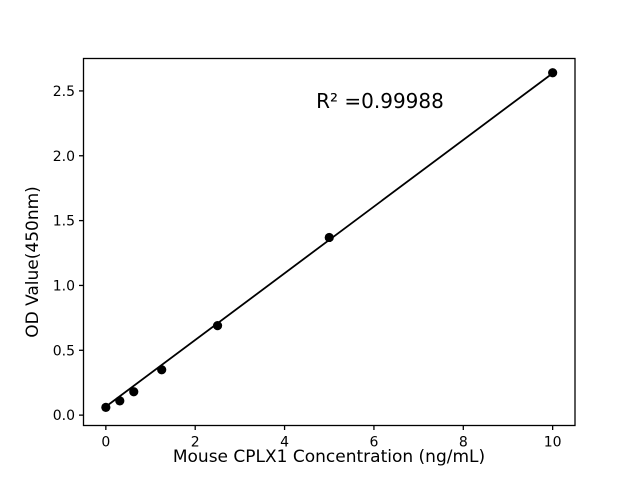 This screenshot has height=480, width=640. What do you see at coordinates (329, 457) in the screenshot?
I see `x-axis-label: Mouse CPLX1 Concentration (ng/mL)` at bounding box center [329, 457].